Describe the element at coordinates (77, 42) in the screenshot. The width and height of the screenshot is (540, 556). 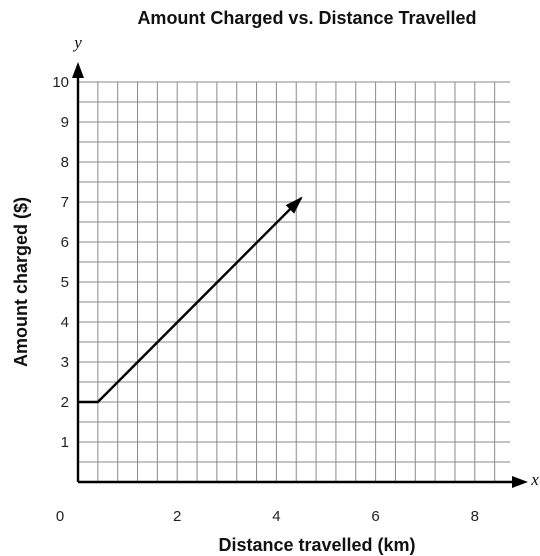
I see `y-axis-variable: y` at that location.